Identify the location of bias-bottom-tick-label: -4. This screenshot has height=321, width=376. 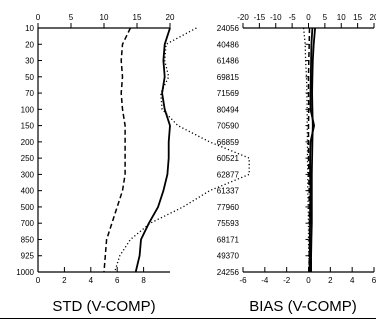
(265, 280).